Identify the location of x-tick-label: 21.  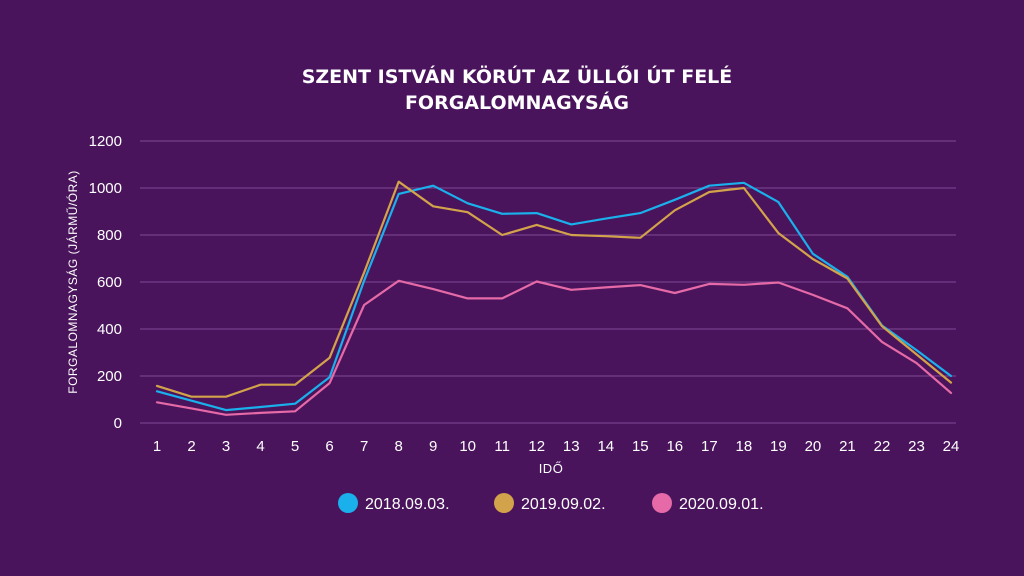
(847, 446).